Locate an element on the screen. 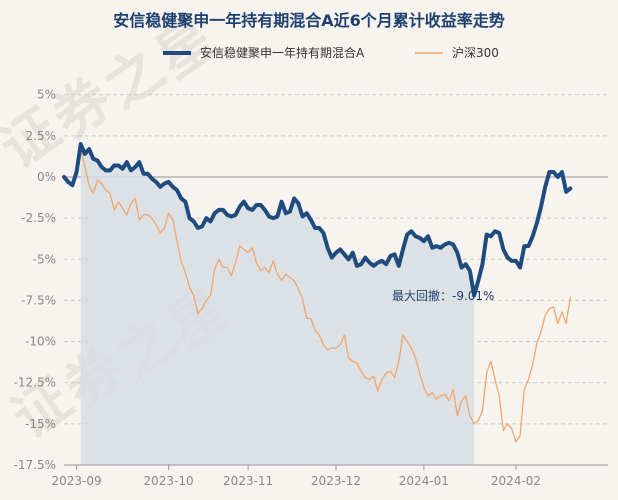 This screenshot has height=500, width=618. y-tick-label: 0% is located at coordinates (46, 177).